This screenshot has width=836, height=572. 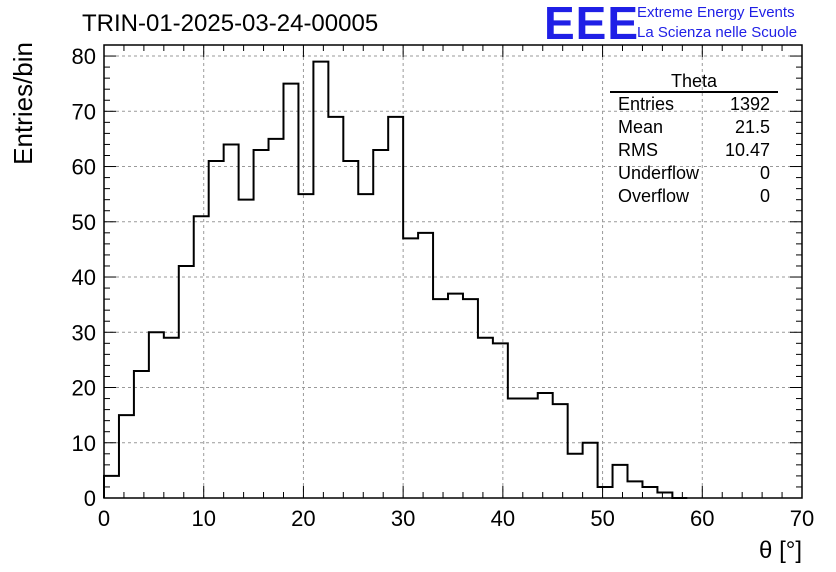 What do you see at coordinates (203, 518) in the screenshot?
I see `x-tick-label: 10` at bounding box center [203, 518].